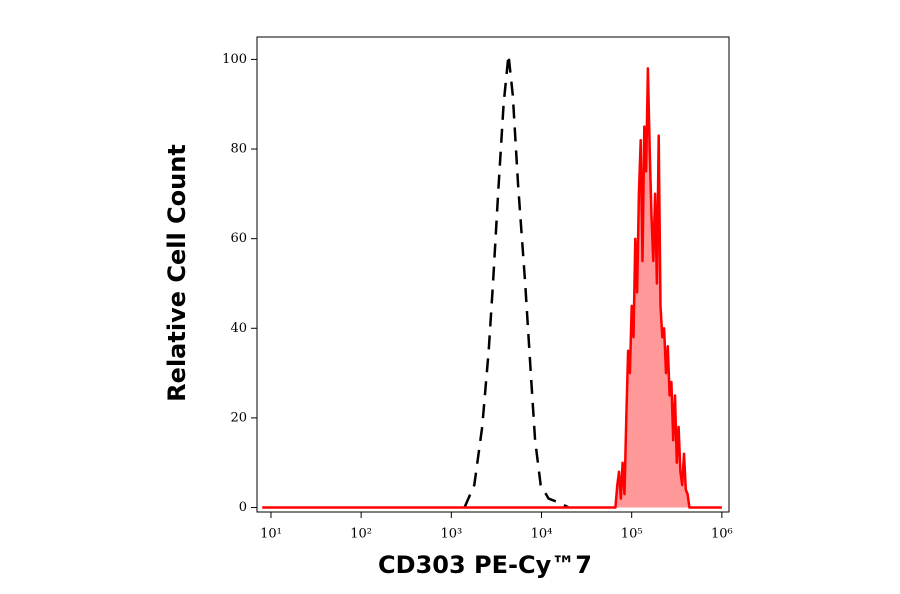  What do you see at coordinates (722, 534) in the screenshot?
I see `x-tick-label: 10⁶` at bounding box center [722, 534].